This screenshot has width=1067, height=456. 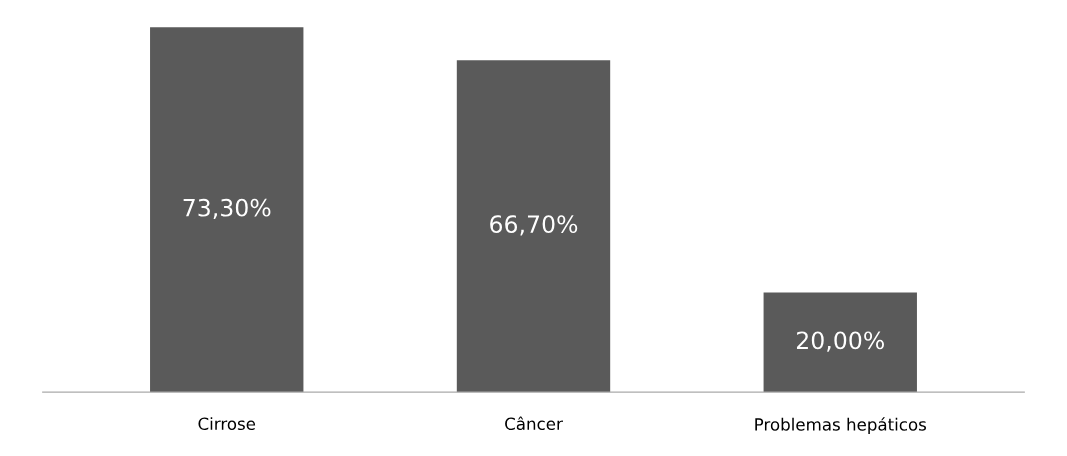 I want to click on data-label: 66,70%, so click(x=534, y=225).